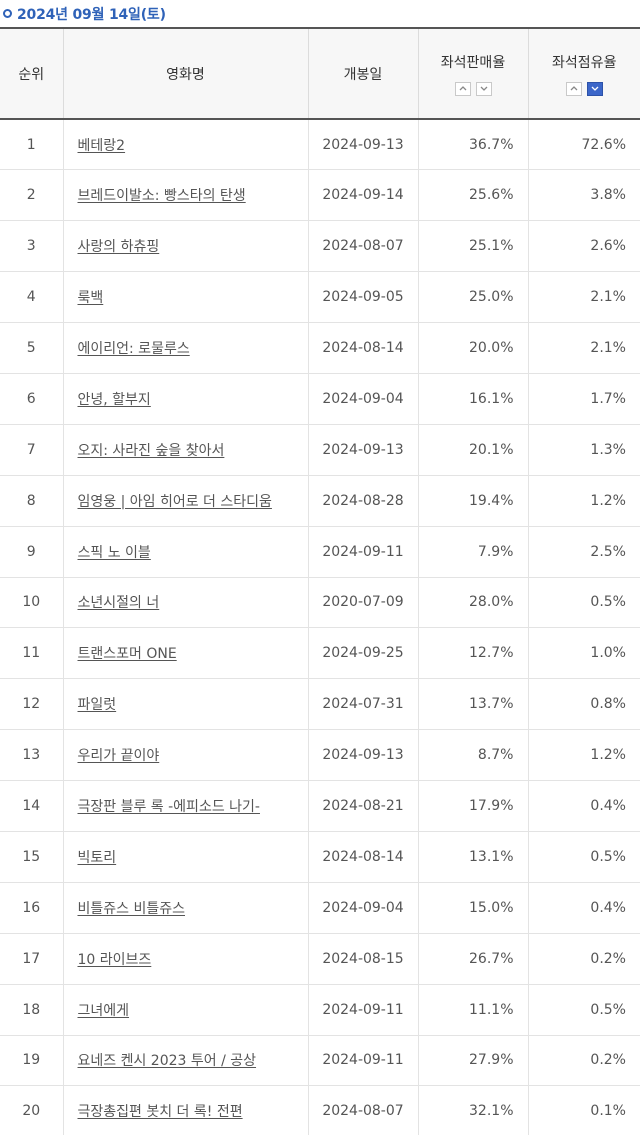  Describe the element at coordinates (31, 246) in the screenshot. I see `rank-cell: 3` at that location.